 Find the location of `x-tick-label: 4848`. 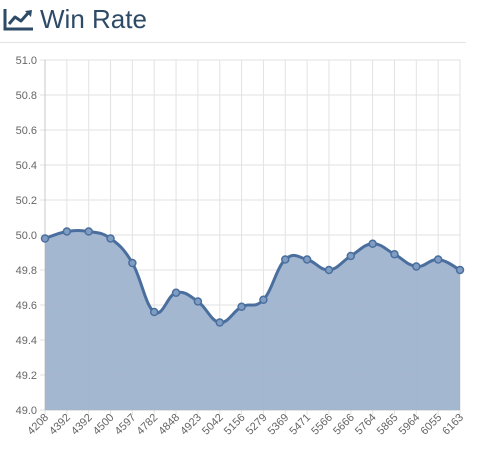

x-tick-label: 4848 is located at coordinates (169, 425).